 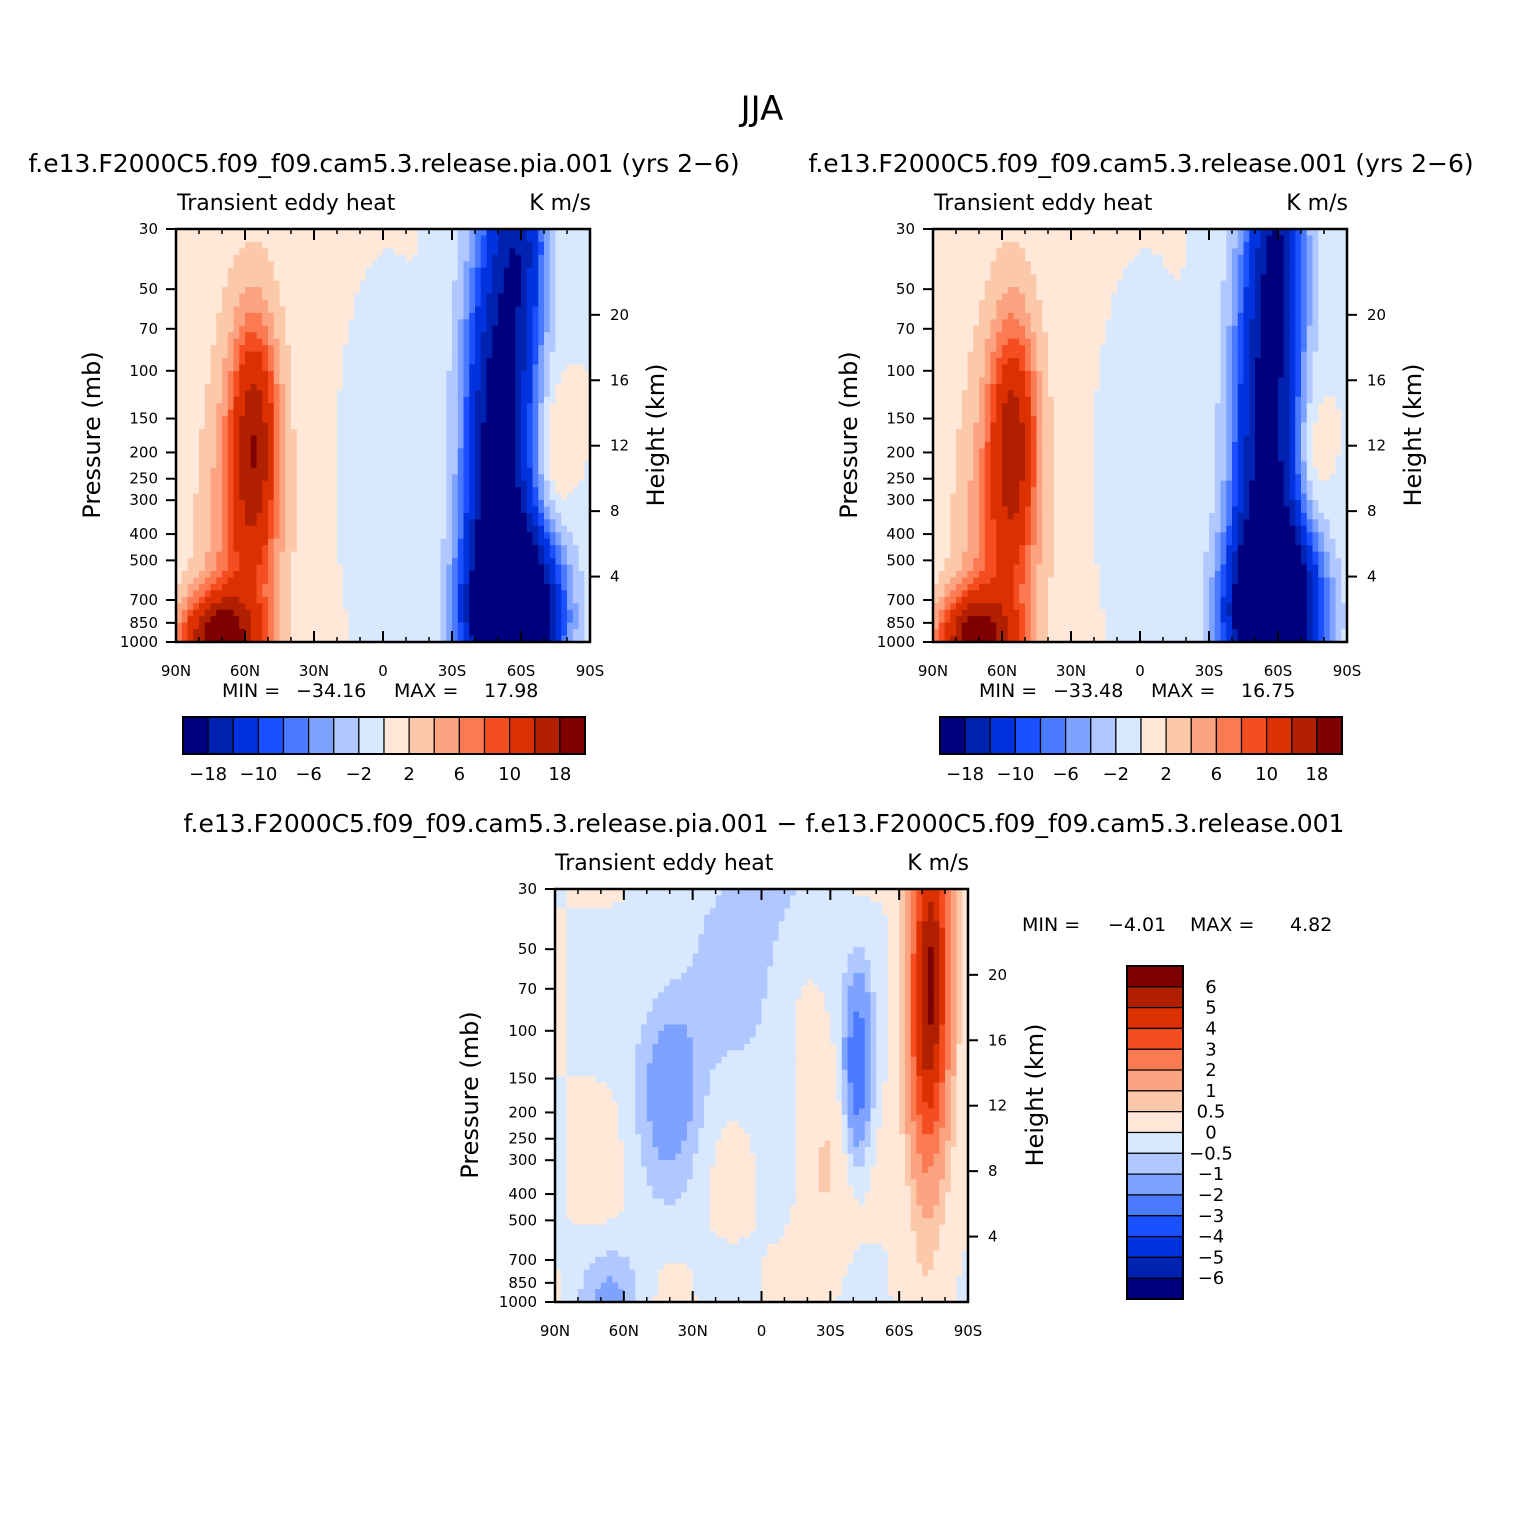 I want to click on panel-1-min-value: −34.16, so click(x=331, y=691).